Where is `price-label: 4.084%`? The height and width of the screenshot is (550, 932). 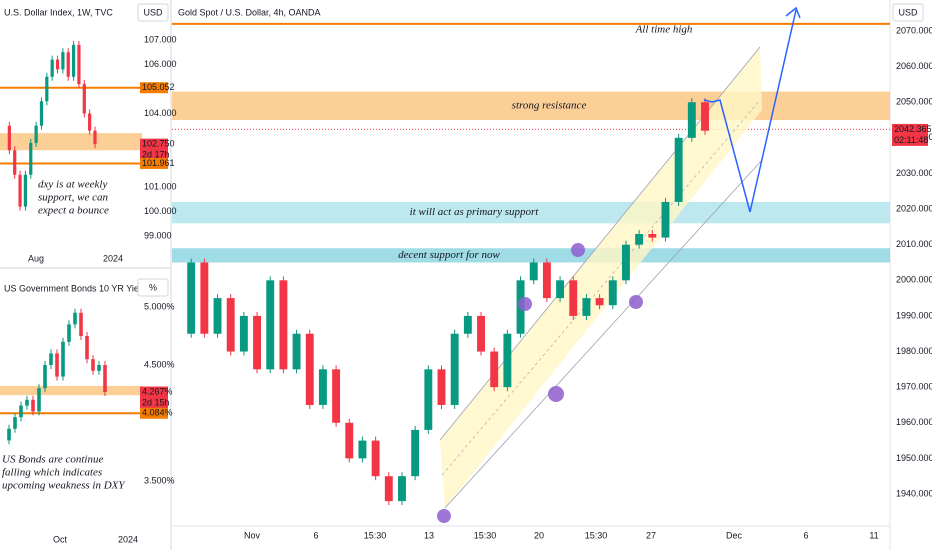 price-label: 4.084% is located at coordinates (157, 413).